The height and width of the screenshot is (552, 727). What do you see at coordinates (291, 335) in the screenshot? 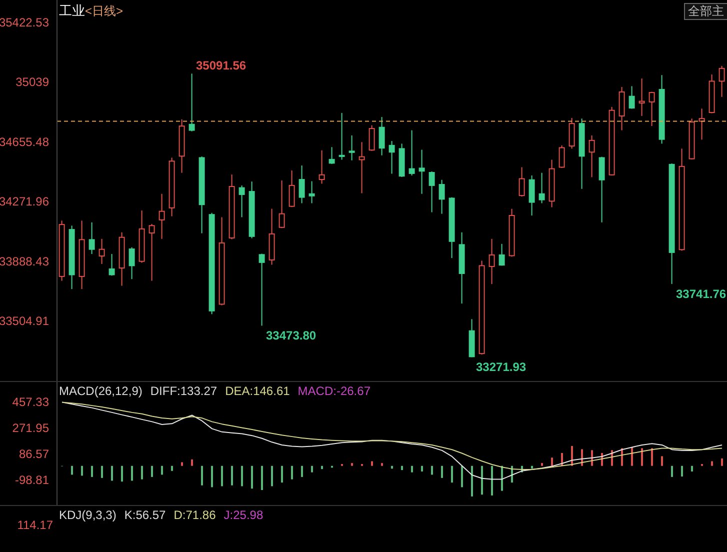
I see `annotation: 33473.80` at bounding box center [291, 335].